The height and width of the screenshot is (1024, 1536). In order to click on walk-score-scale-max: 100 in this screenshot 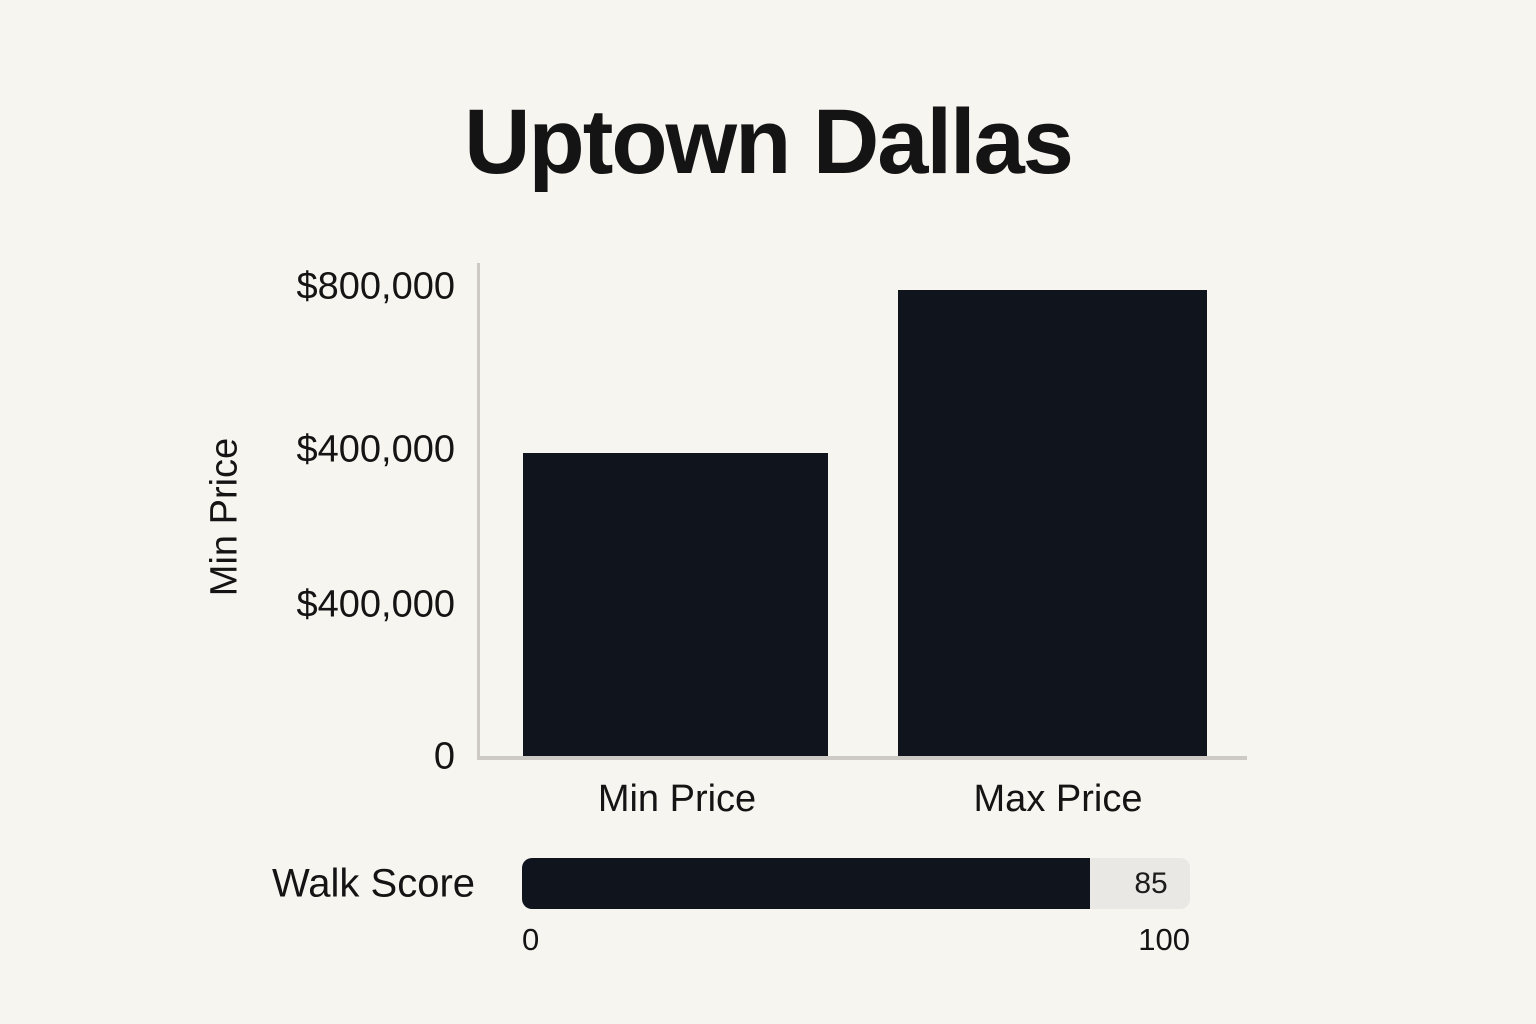, I will do `click(1164, 939)`.